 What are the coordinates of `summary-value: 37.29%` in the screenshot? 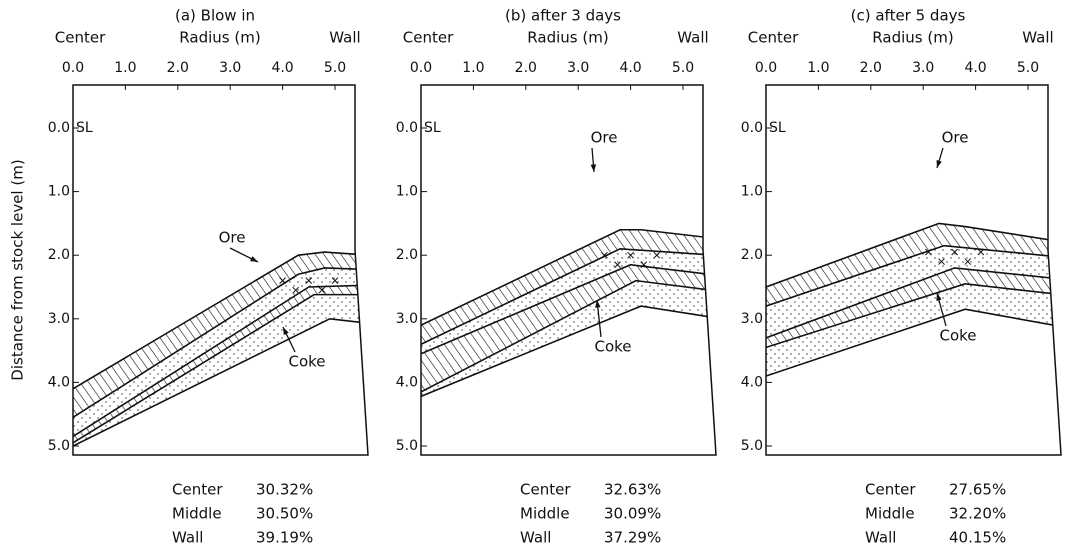 It's located at (632, 538).